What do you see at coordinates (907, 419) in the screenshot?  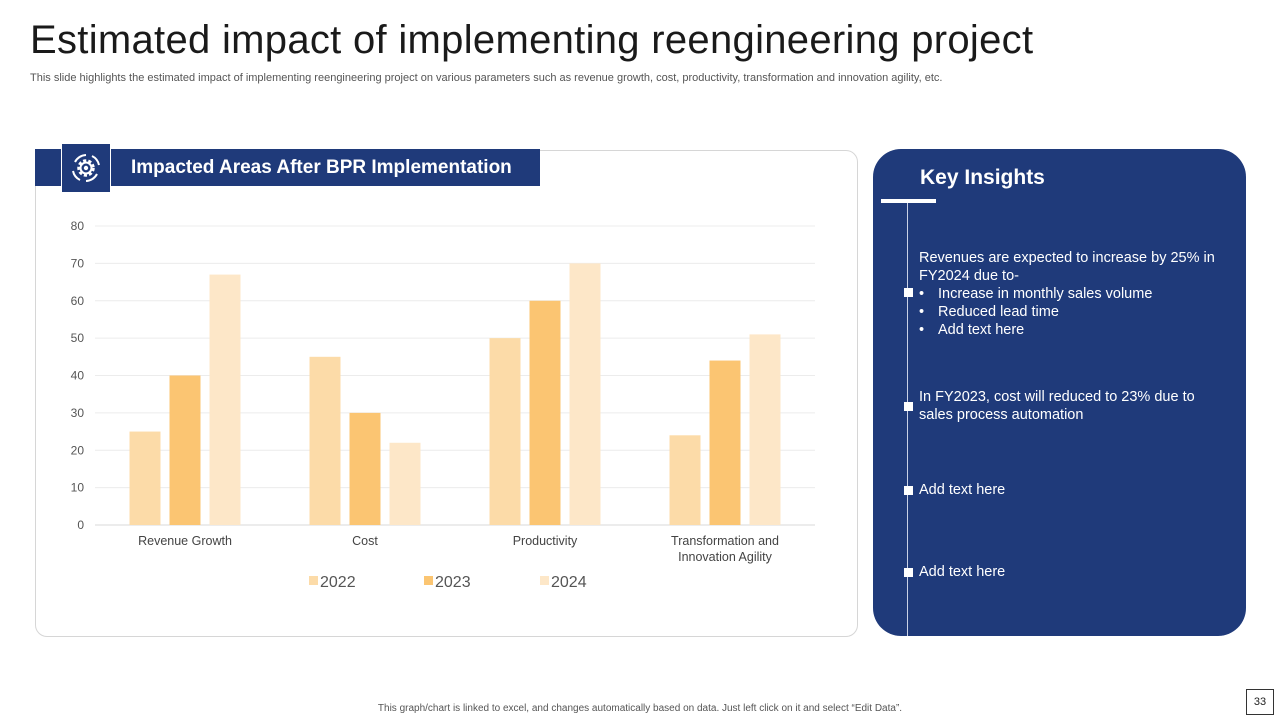 I see `timeline-line` at bounding box center [907, 419].